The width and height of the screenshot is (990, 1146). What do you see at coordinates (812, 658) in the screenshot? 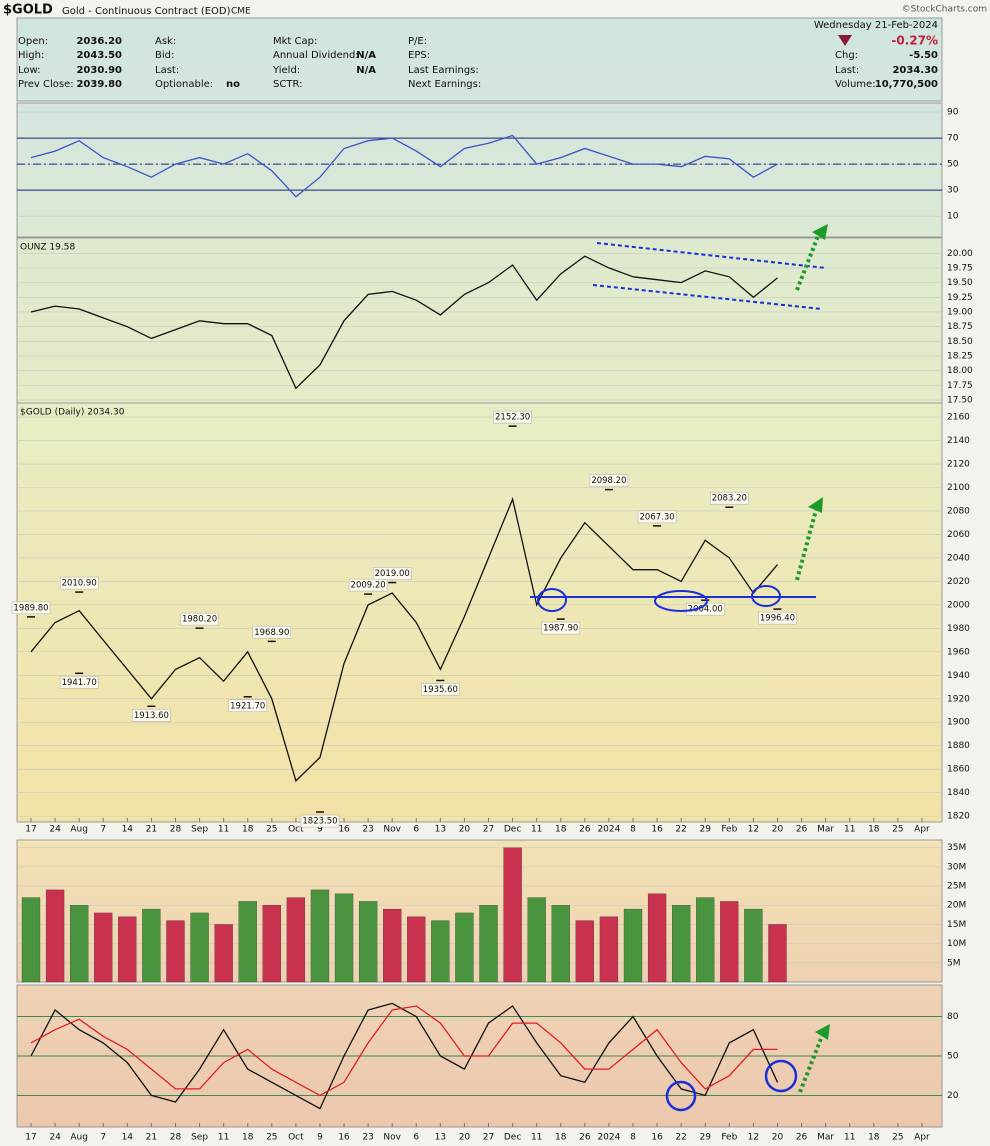
I see `arrows` at bounding box center [812, 658].